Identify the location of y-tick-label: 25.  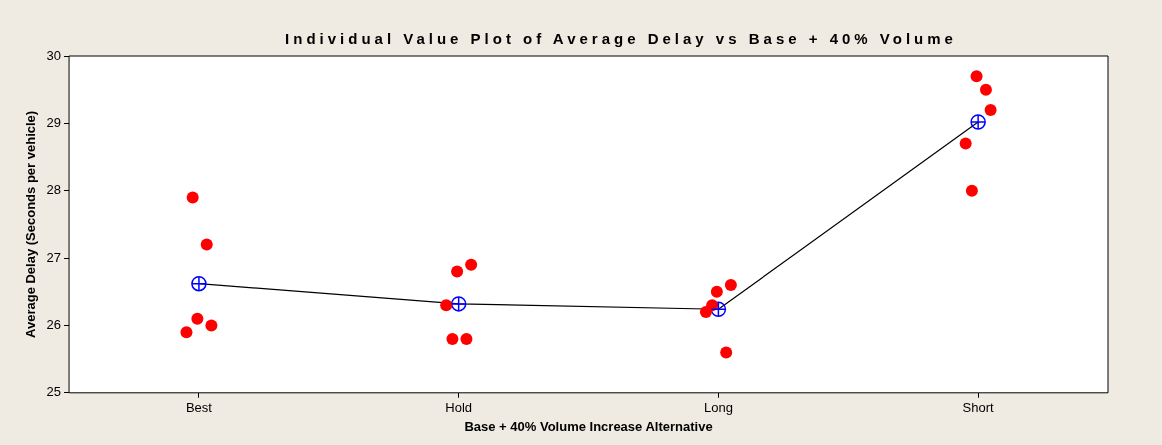
(54, 392).